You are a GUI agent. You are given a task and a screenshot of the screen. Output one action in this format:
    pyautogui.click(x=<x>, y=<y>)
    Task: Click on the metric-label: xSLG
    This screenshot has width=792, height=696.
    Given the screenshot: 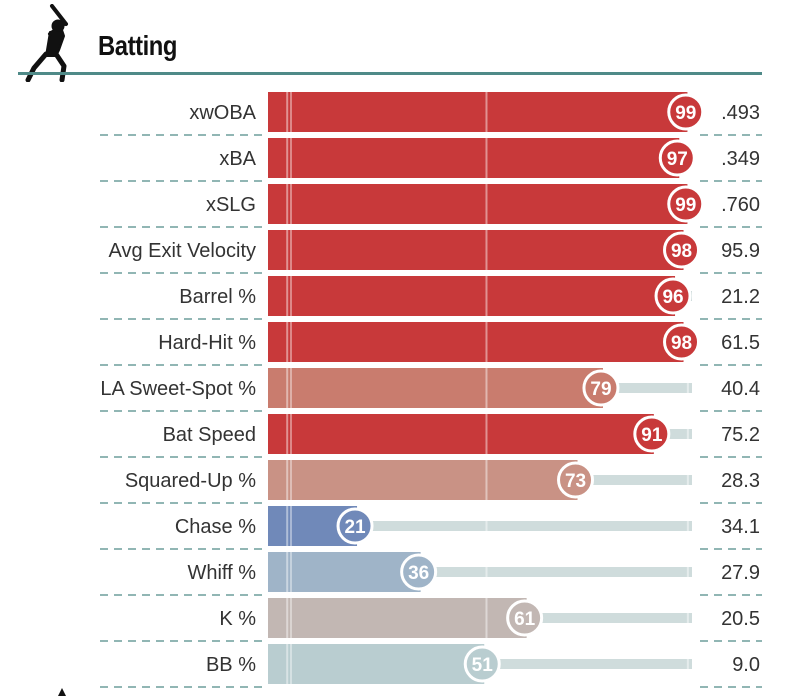 What is the action you would take?
    pyautogui.click(x=231, y=205)
    